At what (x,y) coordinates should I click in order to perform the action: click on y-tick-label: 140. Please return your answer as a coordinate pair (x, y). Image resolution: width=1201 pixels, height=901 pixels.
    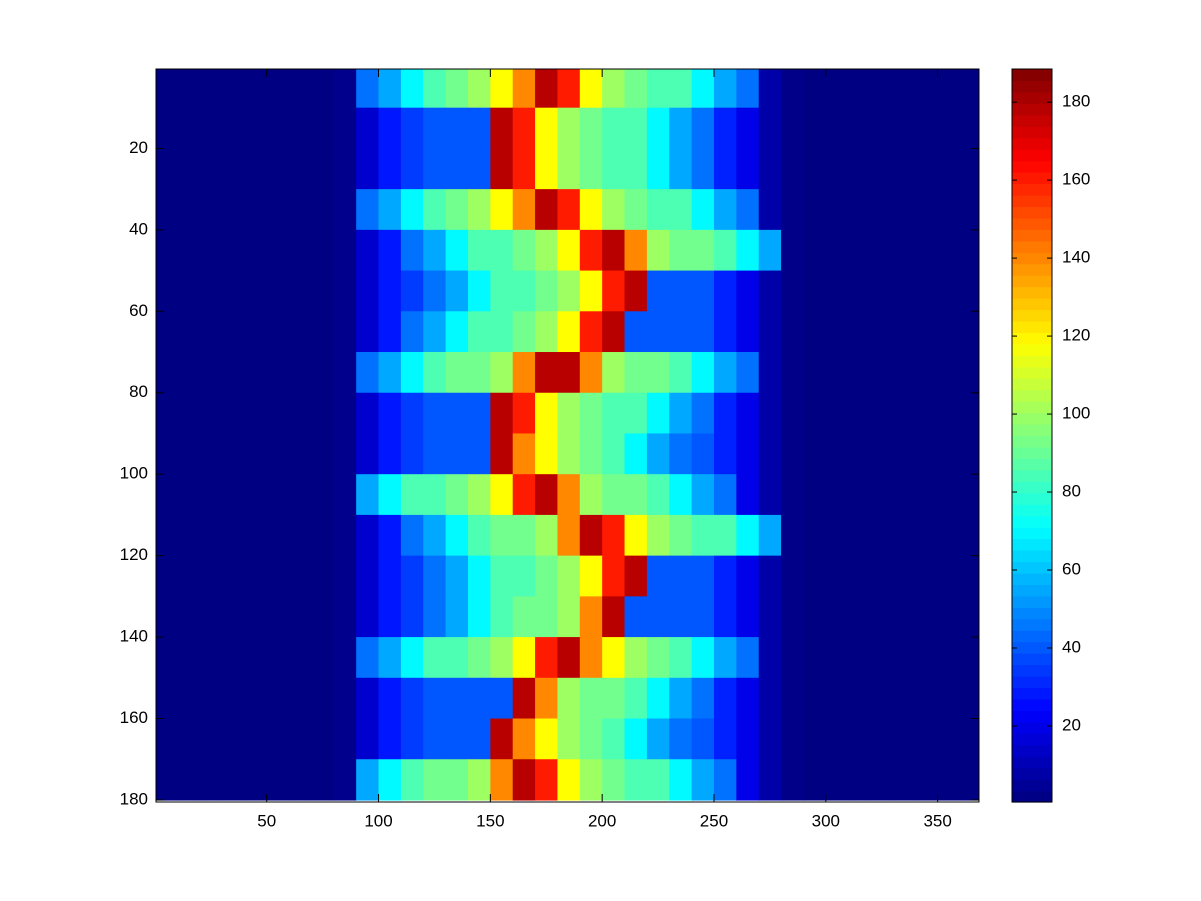
    Looking at the image, I should click on (134, 636).